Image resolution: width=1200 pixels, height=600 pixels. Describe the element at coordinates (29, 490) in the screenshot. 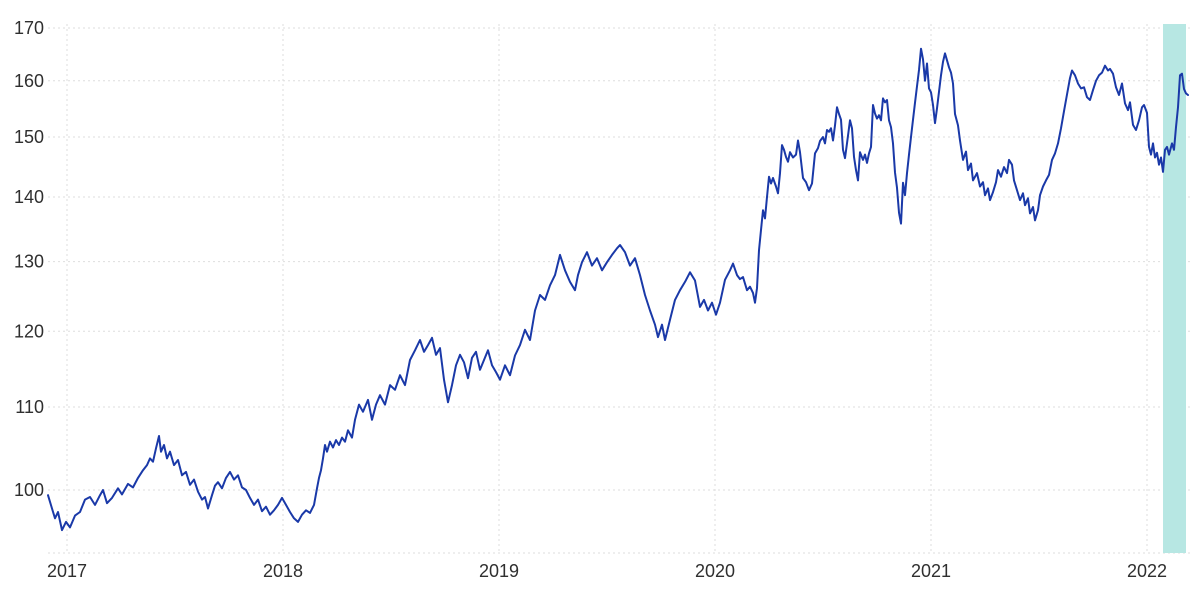

I see `y-axis-tick-label: 100` at that location.